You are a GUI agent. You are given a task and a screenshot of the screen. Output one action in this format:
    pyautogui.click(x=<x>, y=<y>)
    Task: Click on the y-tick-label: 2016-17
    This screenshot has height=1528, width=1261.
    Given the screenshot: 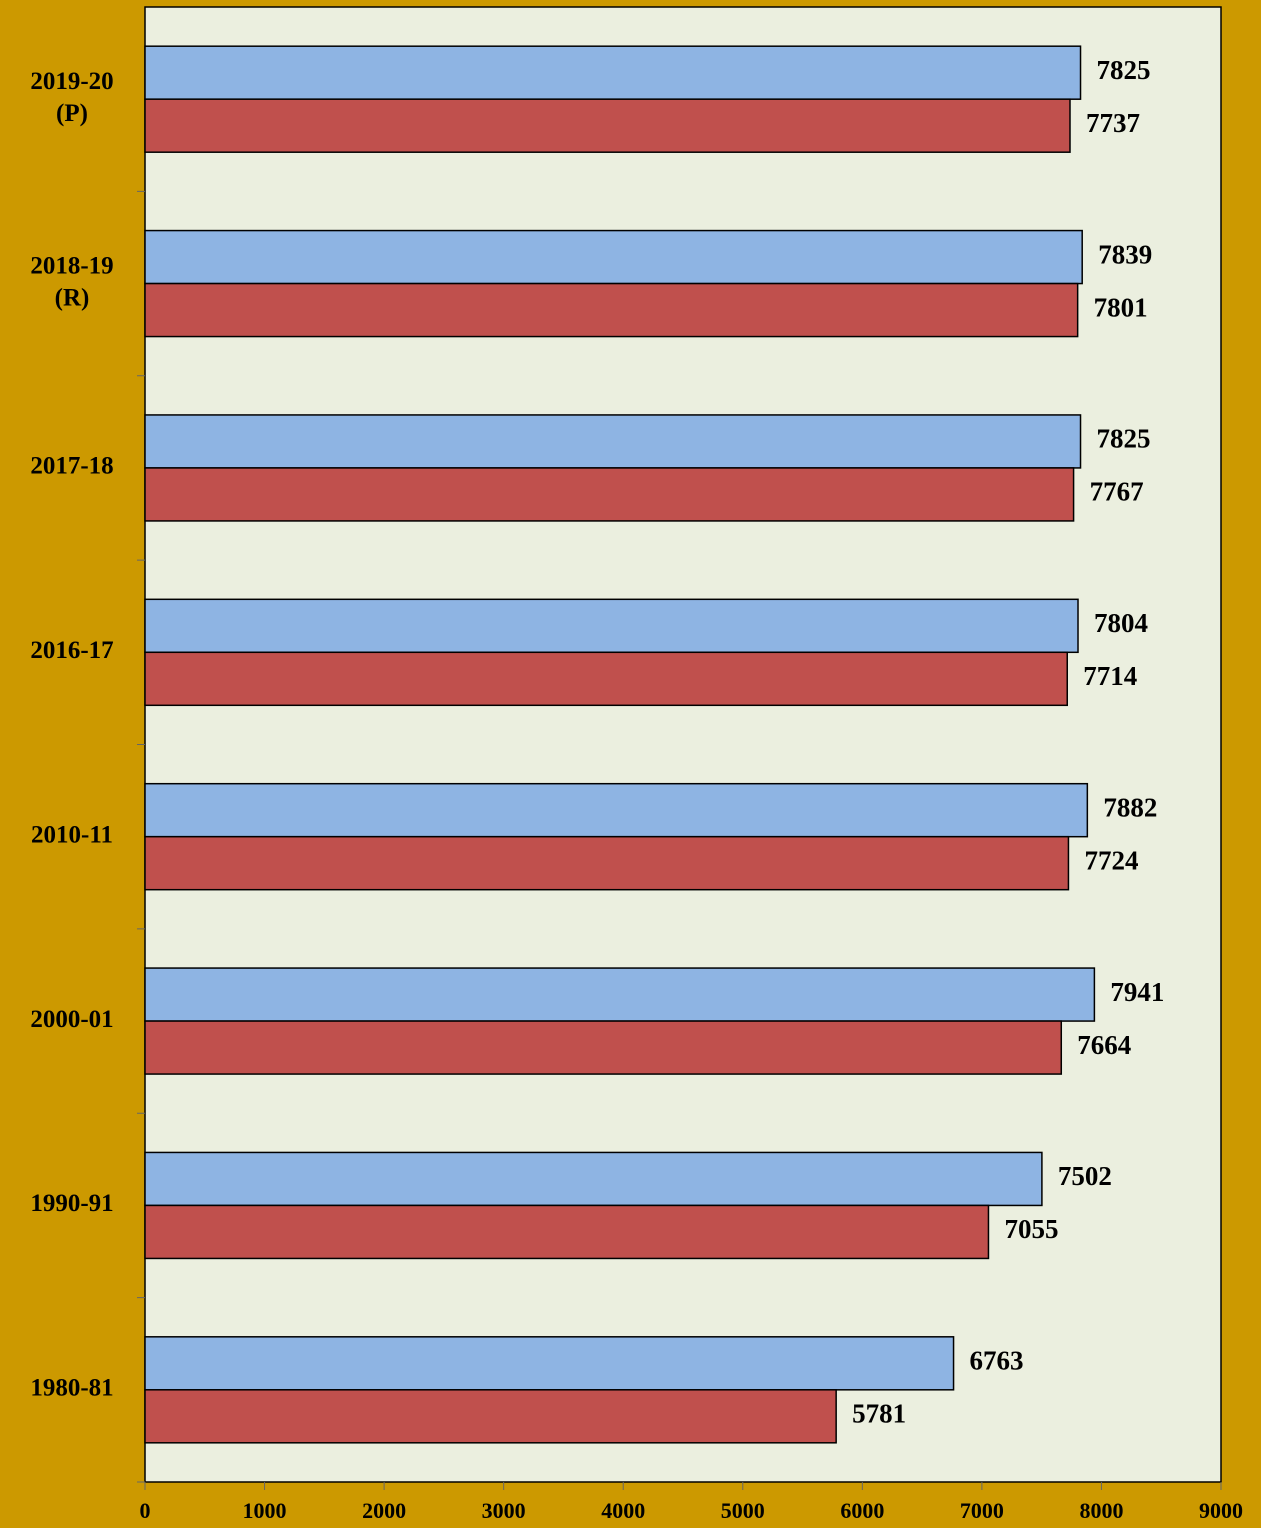 What is the action you would take?
    pyautogui.click(x=71, y=650)
    